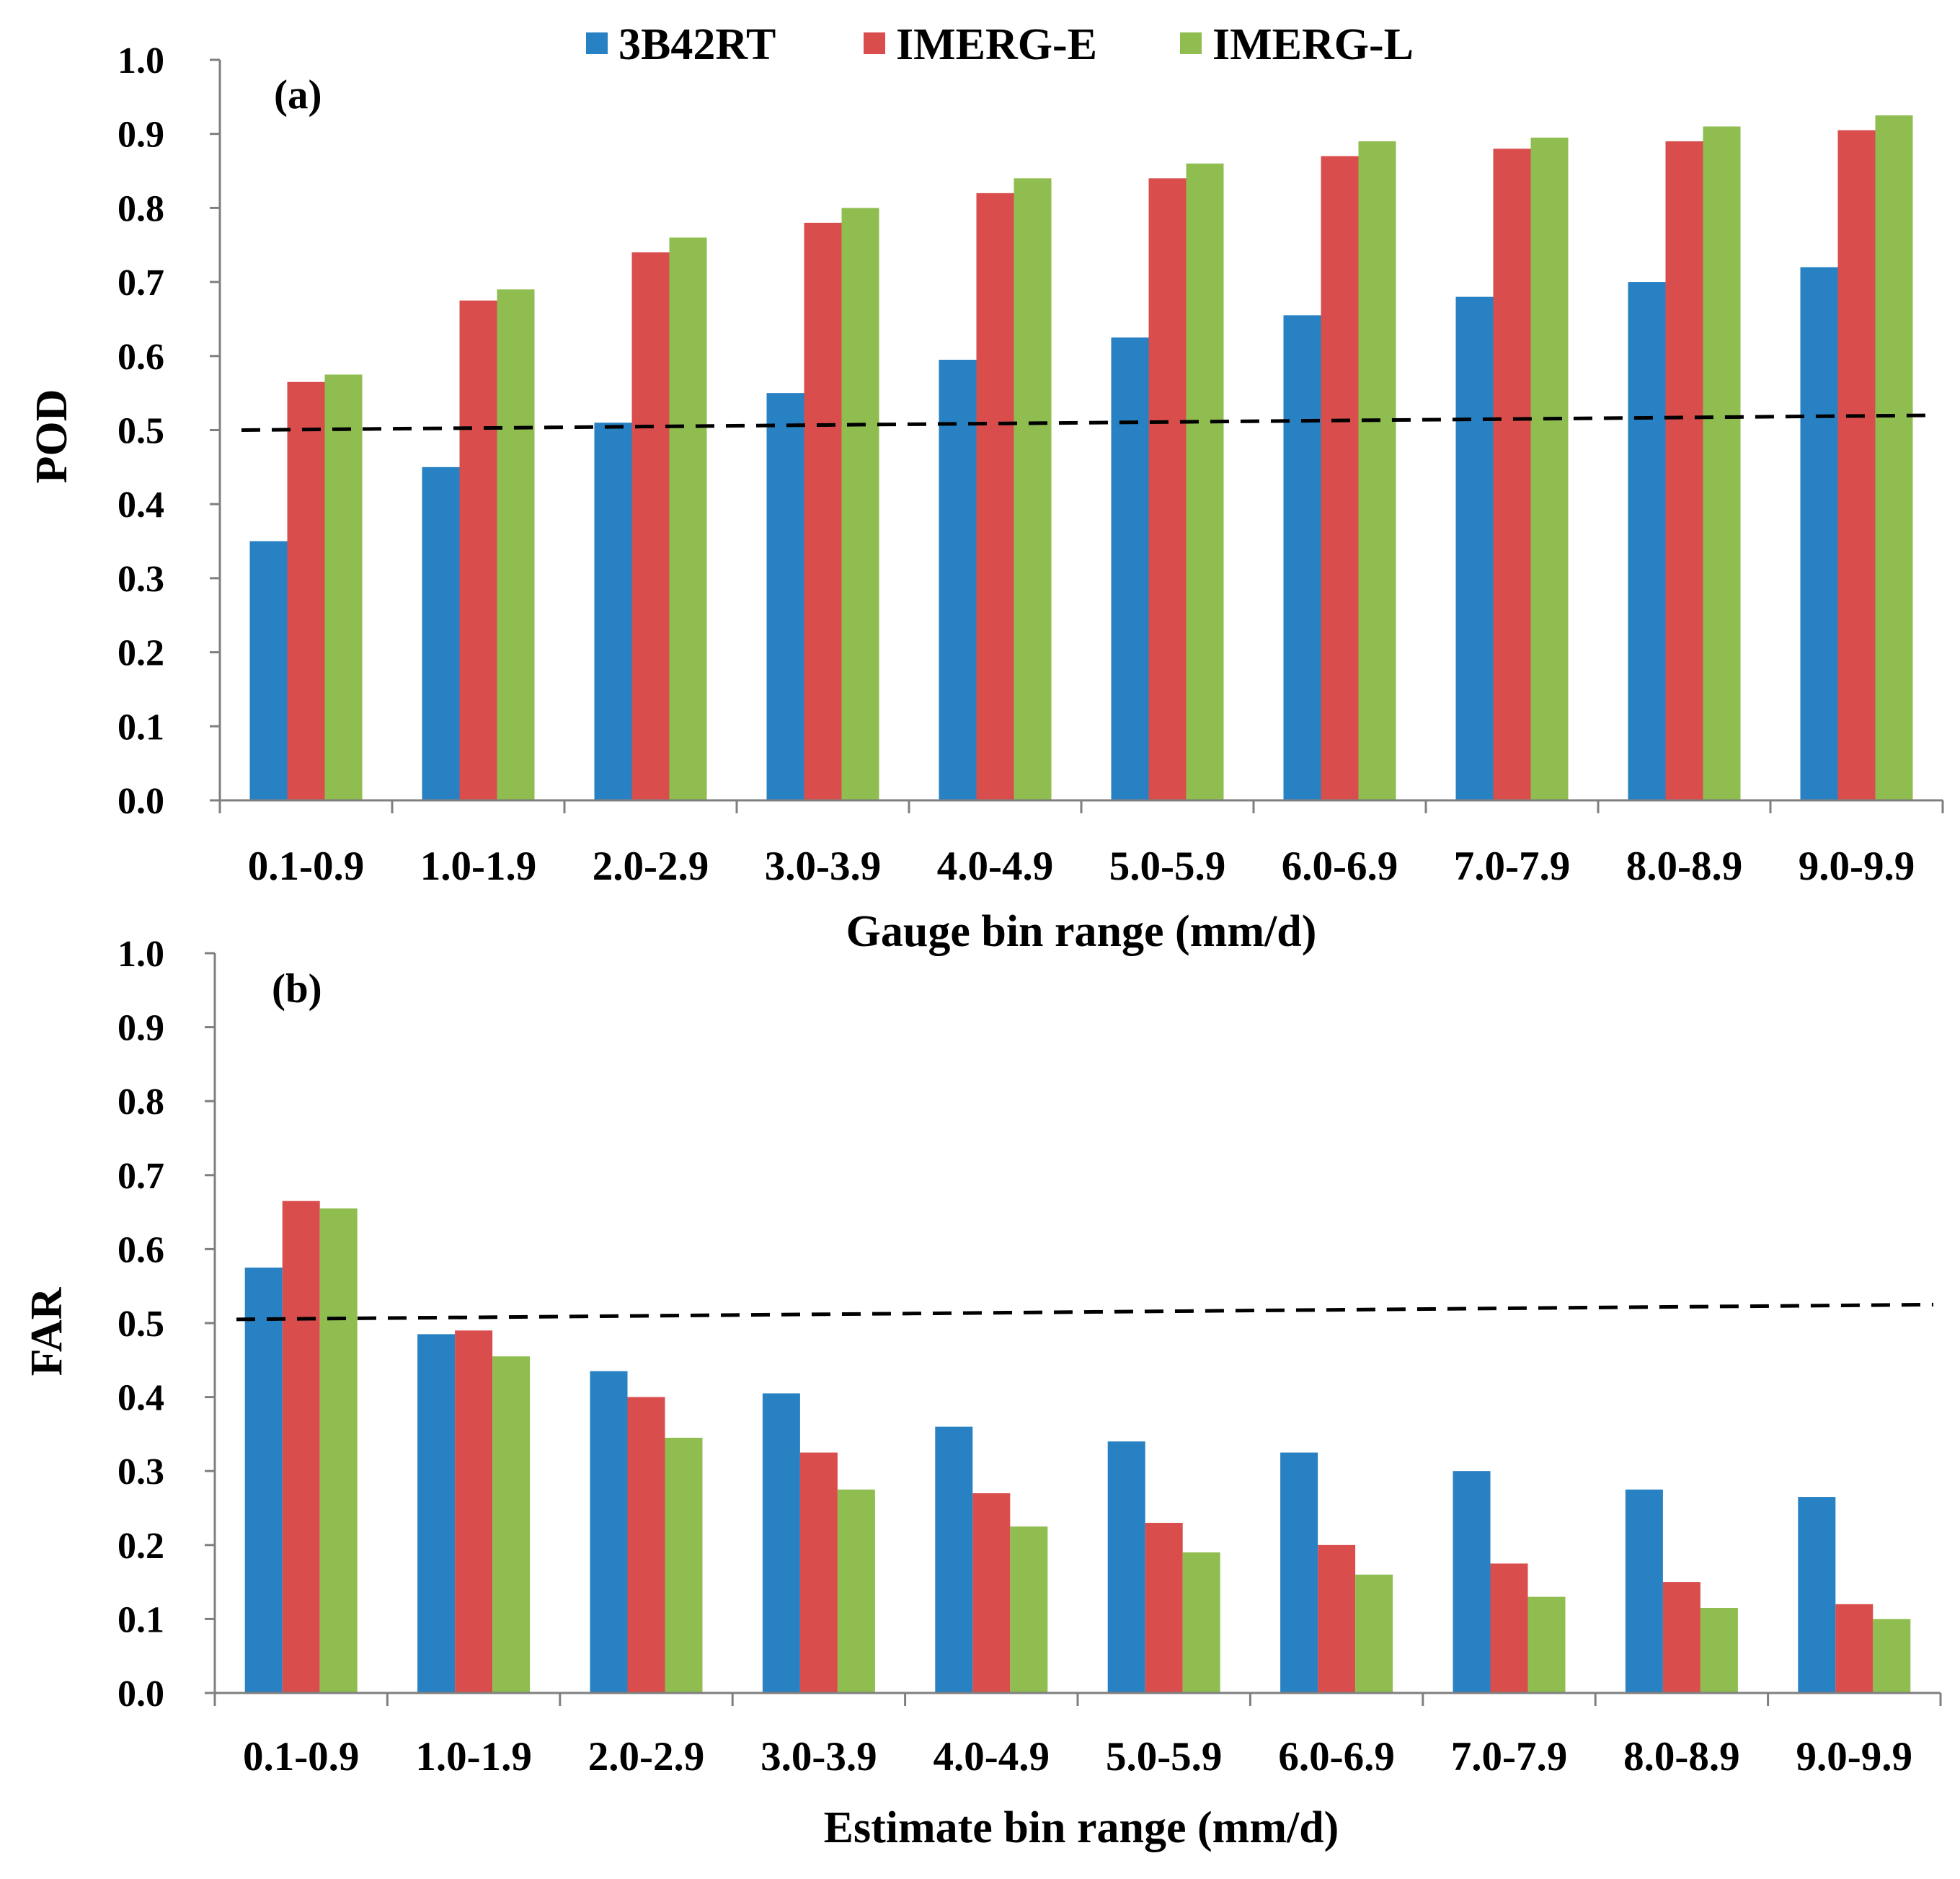  What do you see at coordinates (697, 45) in the screenshot?
I see `legend-label-3b42rt: 3B42RT` at bounding box center [697, 45].